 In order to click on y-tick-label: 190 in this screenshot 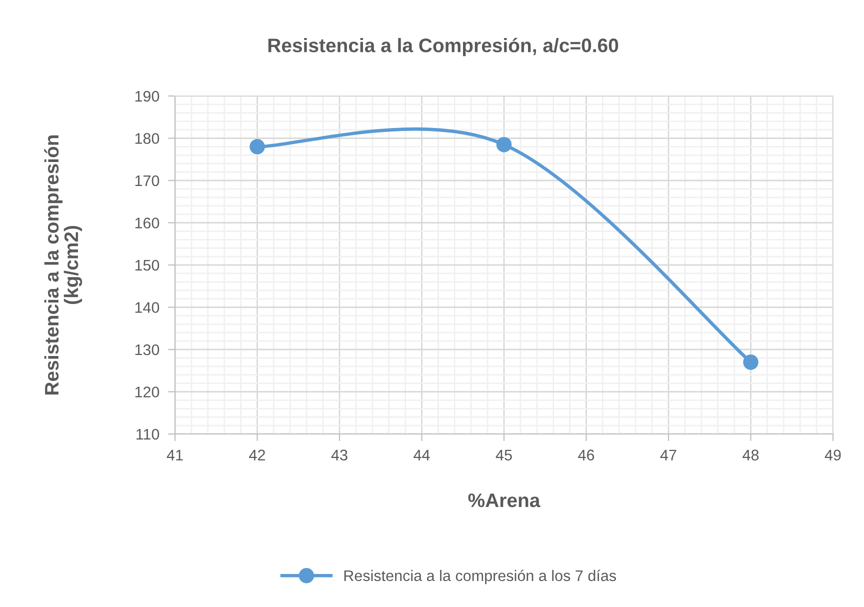, I will do `click(147, 96)`.